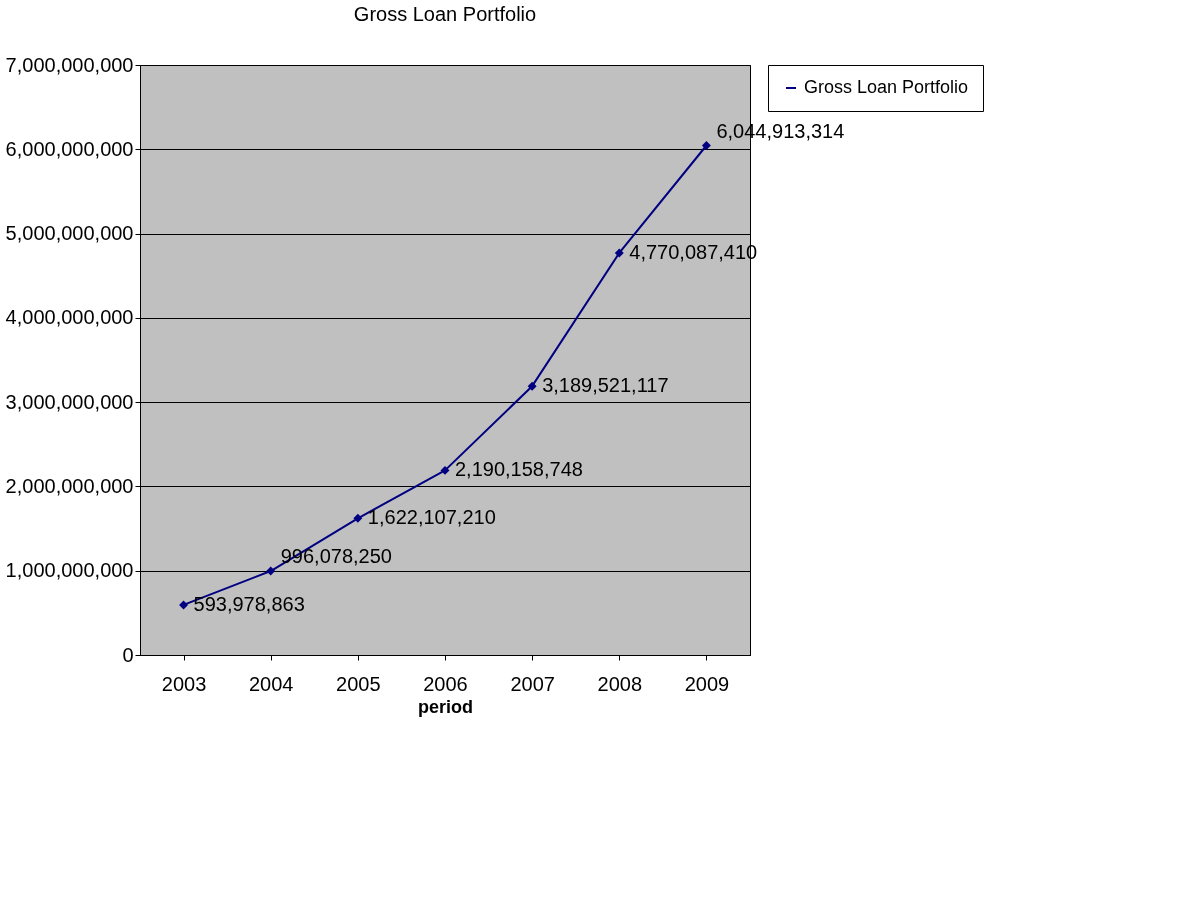 Image resolution: width=1184 pixels, height=903 pixels. Describe the element at coordinates (184, 683) in the screenshot. I see `x-tick-label: 2003` at that location.